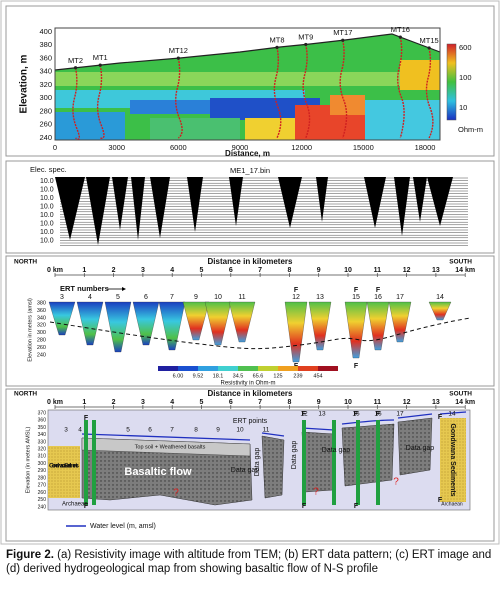  Describe the element at coordinates (241, 297) in the screenshot. I see `ert-number: 11` at that location.